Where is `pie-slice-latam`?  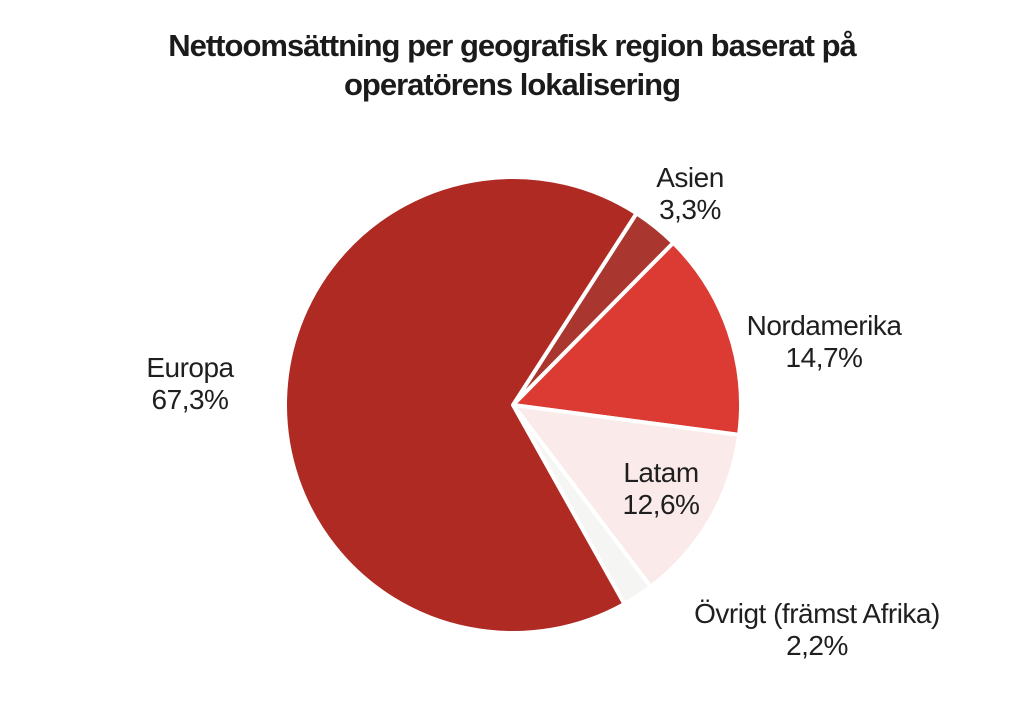 pie-slice-latam is located at coordinates (626, 496).